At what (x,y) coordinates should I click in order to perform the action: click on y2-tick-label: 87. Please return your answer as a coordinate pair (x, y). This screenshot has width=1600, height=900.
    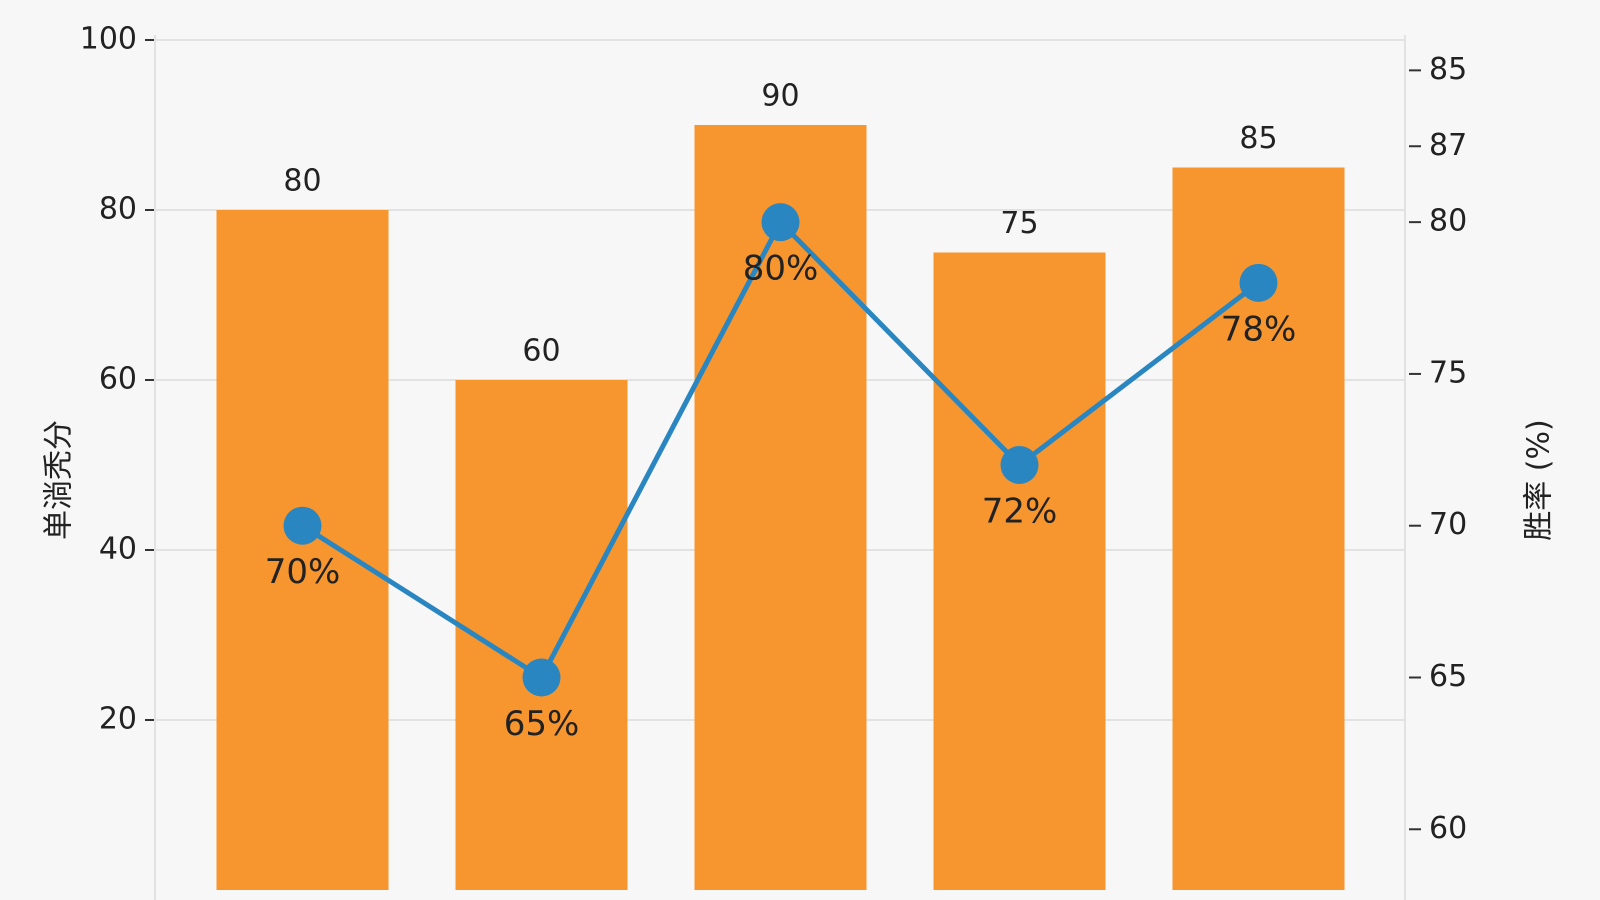
    Looking at the image, I should click on (1448, 145).